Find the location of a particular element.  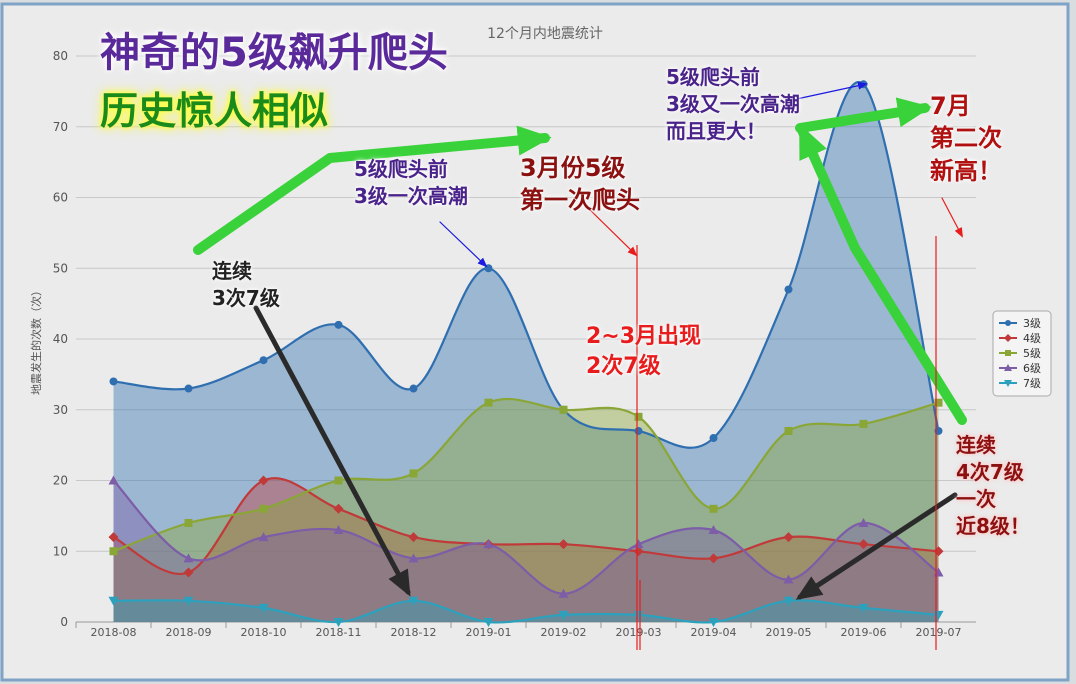

green-arrow-july is located at coordinates (863, 115).